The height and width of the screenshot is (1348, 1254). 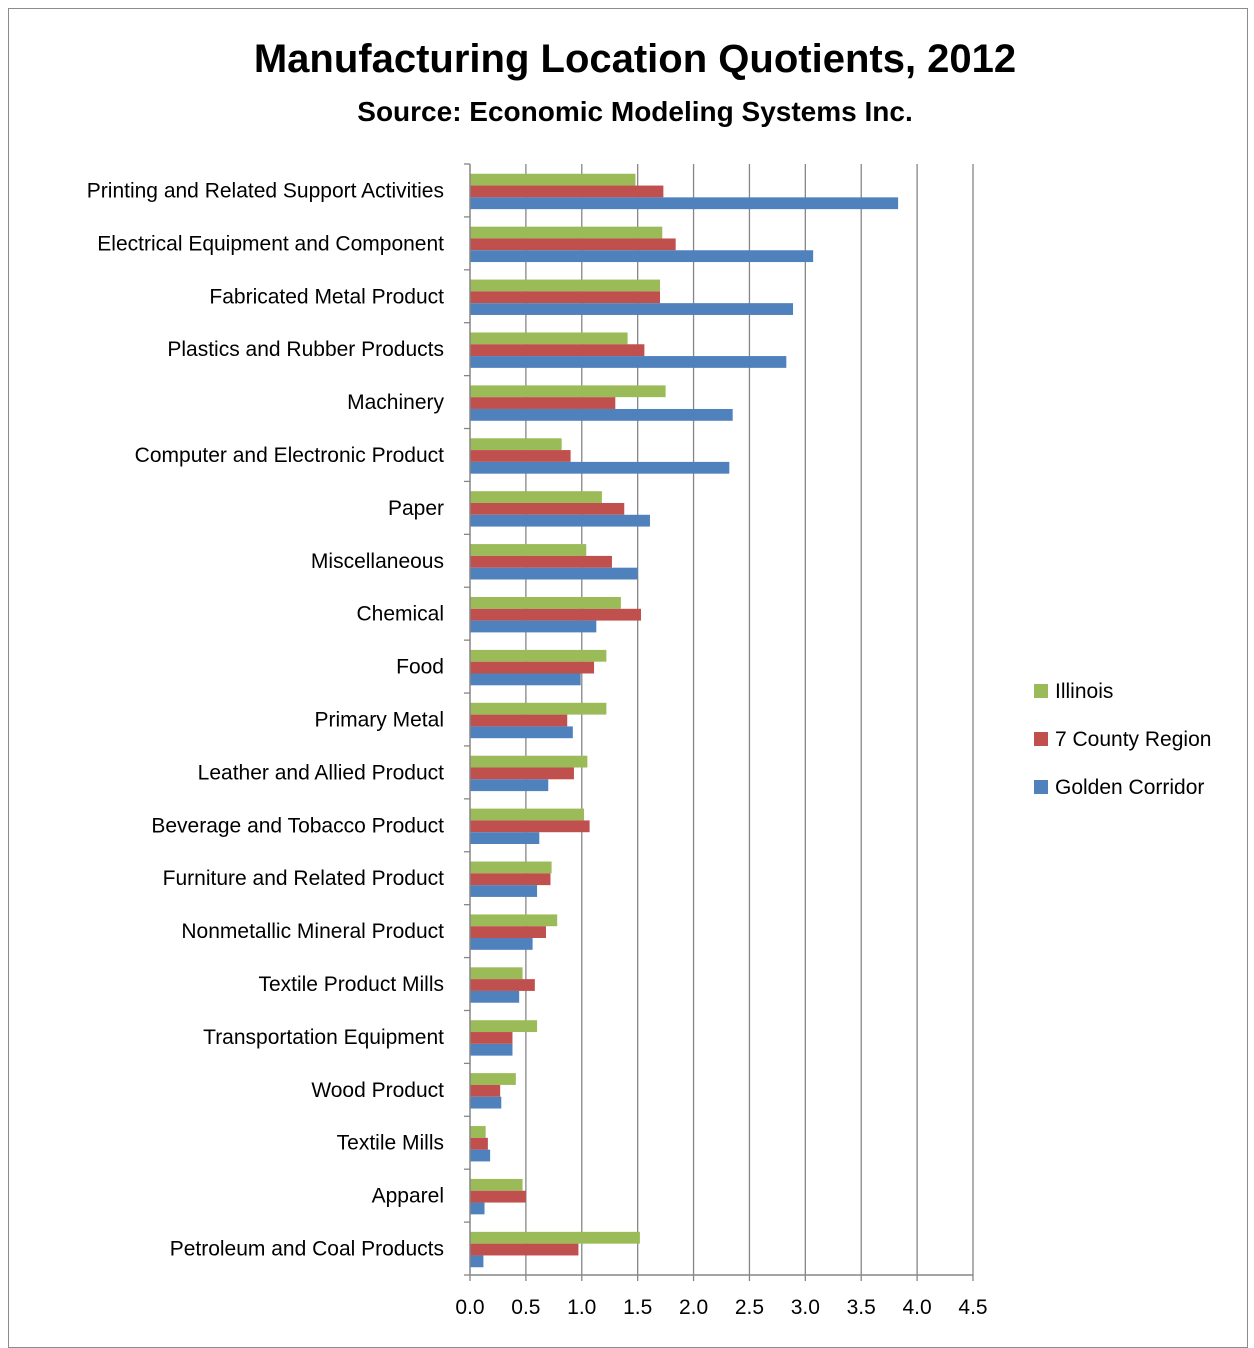 What do you see at coordinates (520, 456) in the screenshot?
I see `bar-7-county-region-computer-and-electronic-product` at bounding box center [520, 456].